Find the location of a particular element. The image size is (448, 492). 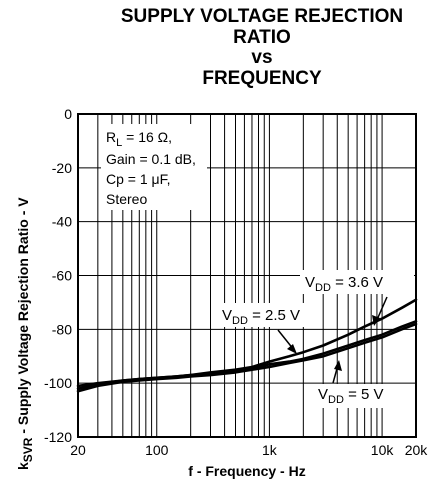

series-layer is located at coordinates (247, 345).